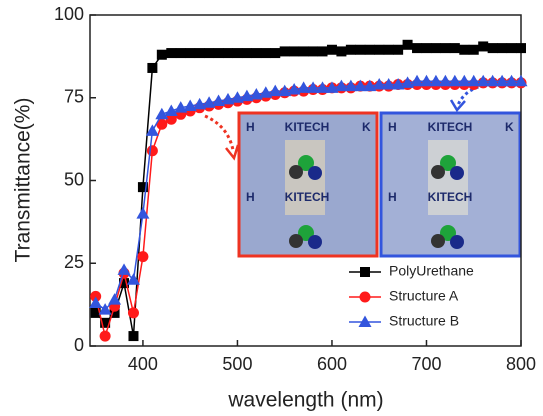  Describe the element at coordinates (69, 14) in the screenshot. I see `y-tick-label: 100` at that location.